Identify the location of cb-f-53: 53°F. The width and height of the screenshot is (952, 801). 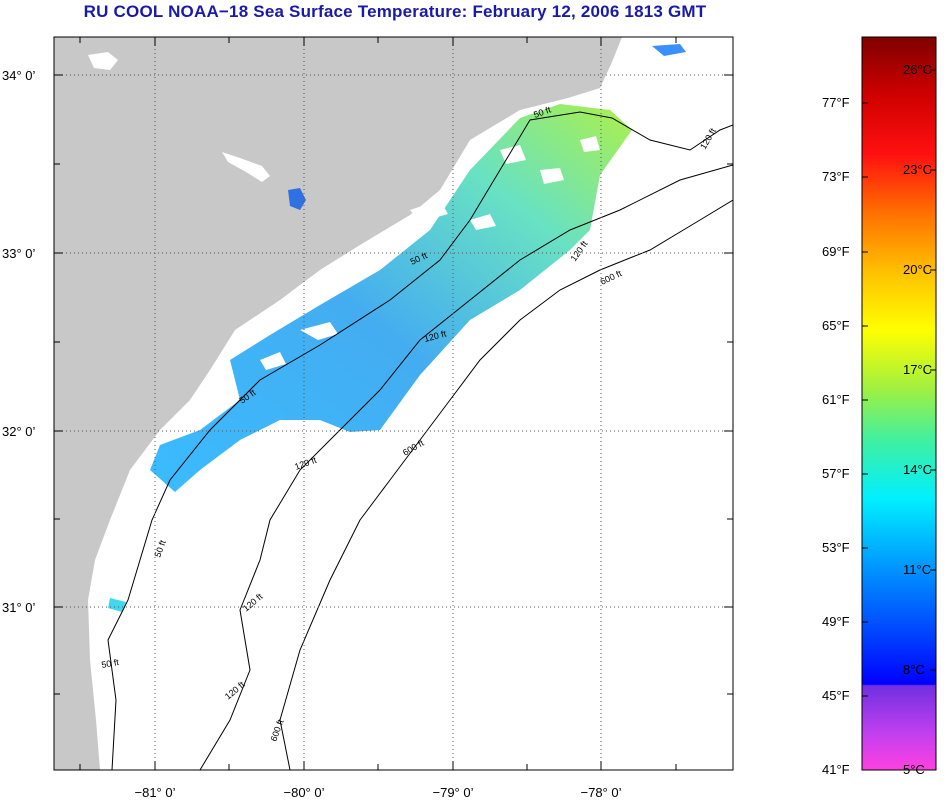
(836, 547).